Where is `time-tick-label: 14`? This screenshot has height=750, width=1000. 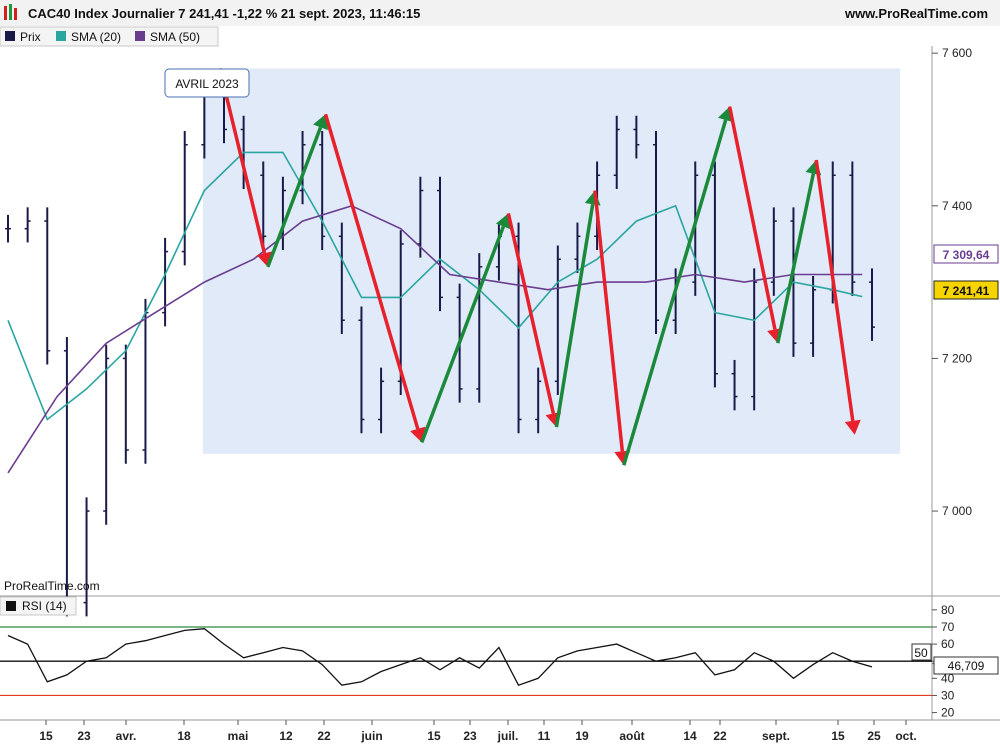
time-tick-label: 14 is located at coordinates (690, 736).